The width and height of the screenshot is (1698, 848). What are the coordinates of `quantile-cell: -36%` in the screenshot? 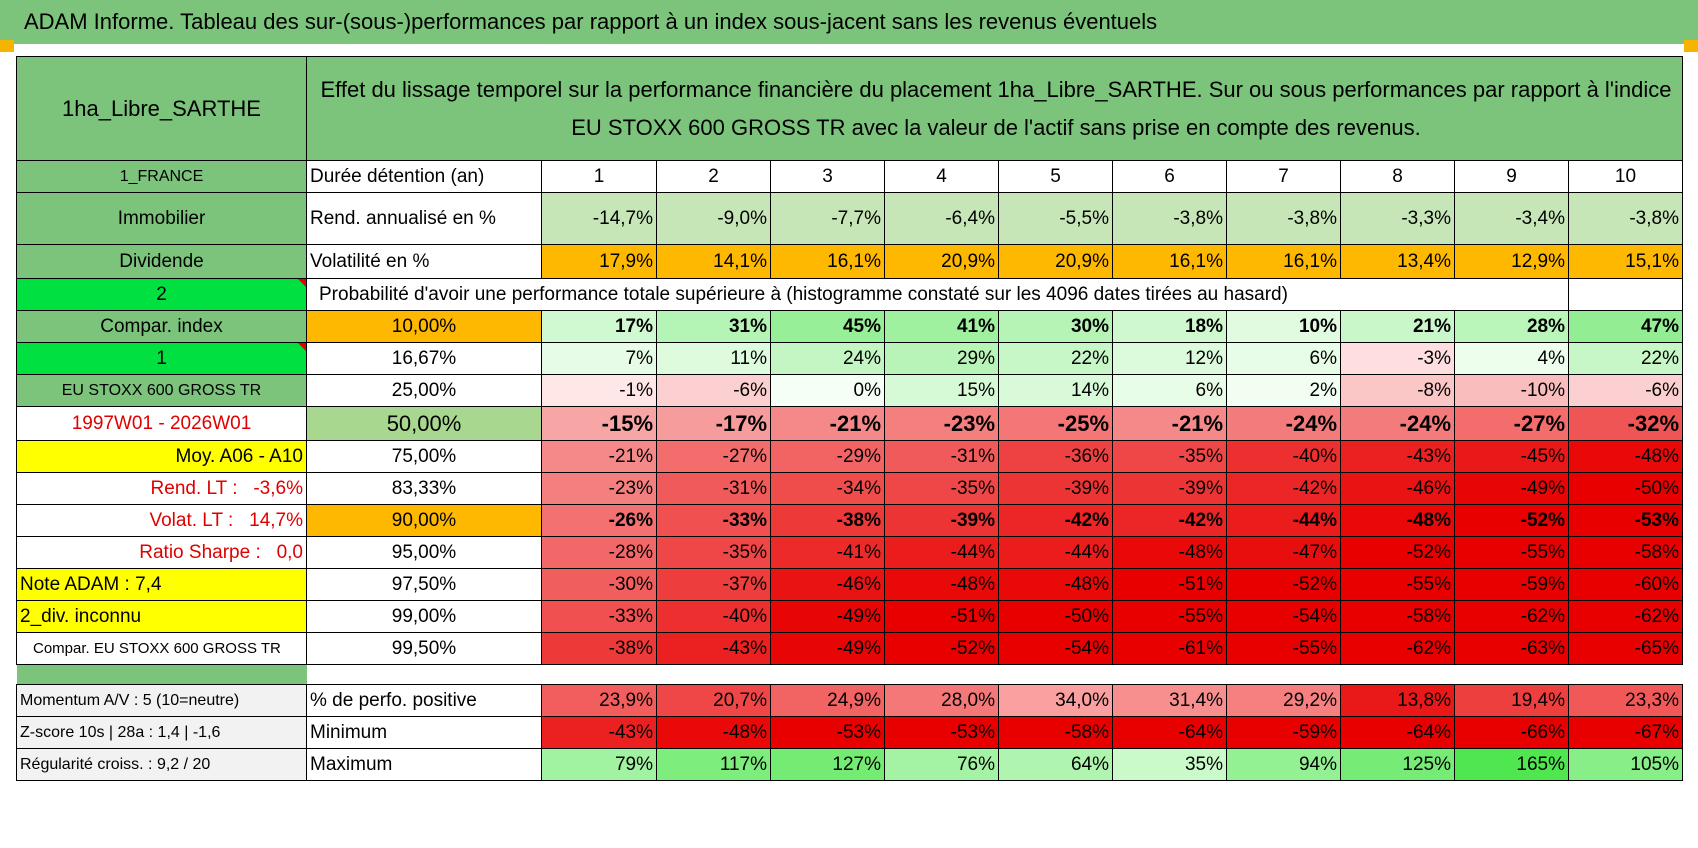 It's located at (1055, 456).